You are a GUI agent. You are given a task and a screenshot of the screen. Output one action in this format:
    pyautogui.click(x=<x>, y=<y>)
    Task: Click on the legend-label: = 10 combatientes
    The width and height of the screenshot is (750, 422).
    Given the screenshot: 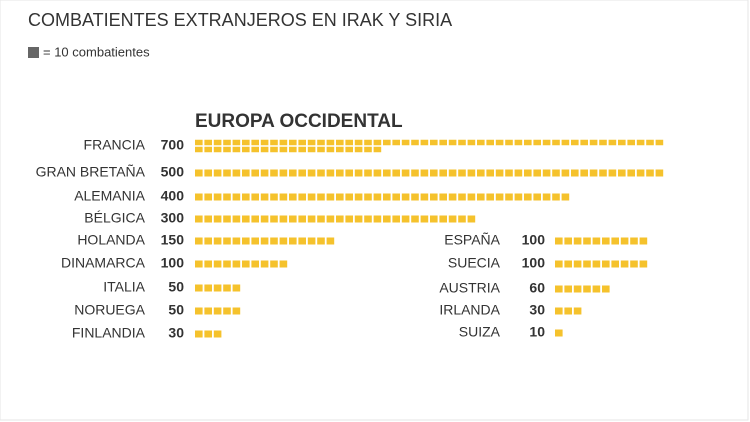 What is the action you would take?
    pyautogui.click(x=96, y=51)
    